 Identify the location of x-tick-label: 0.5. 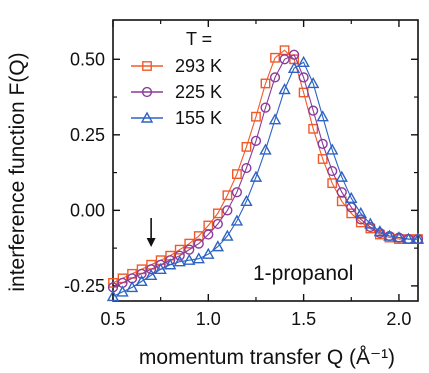
(112, 319).